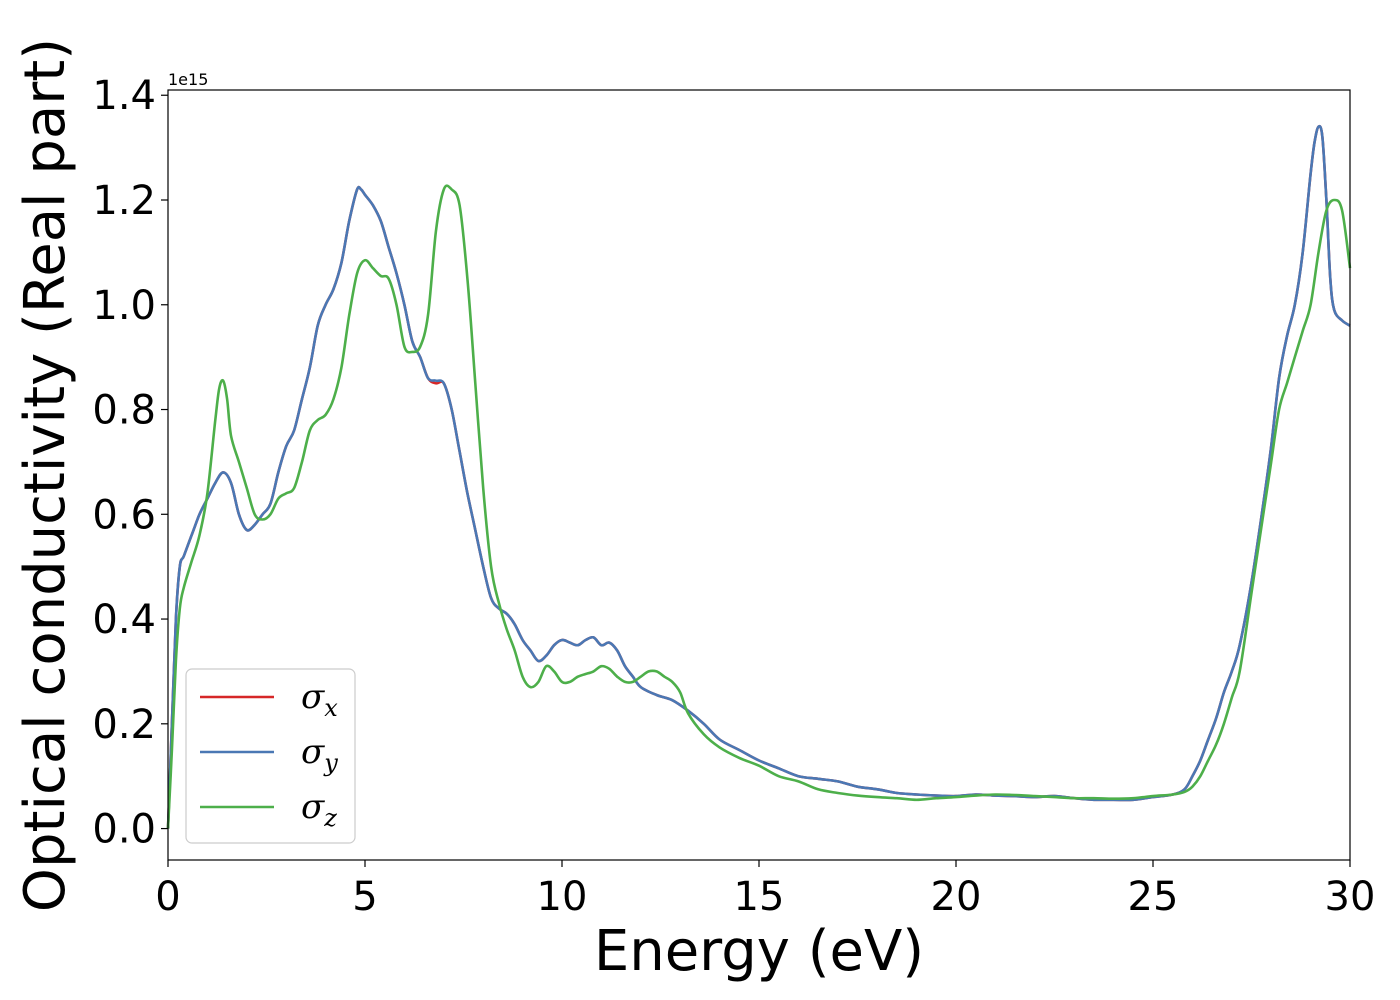 The image size is (1400, 1000). What do you see at coordinates (759, 897) in the screenshot?
I see `x-tick-label: 15` at bounding box center [759, 897].